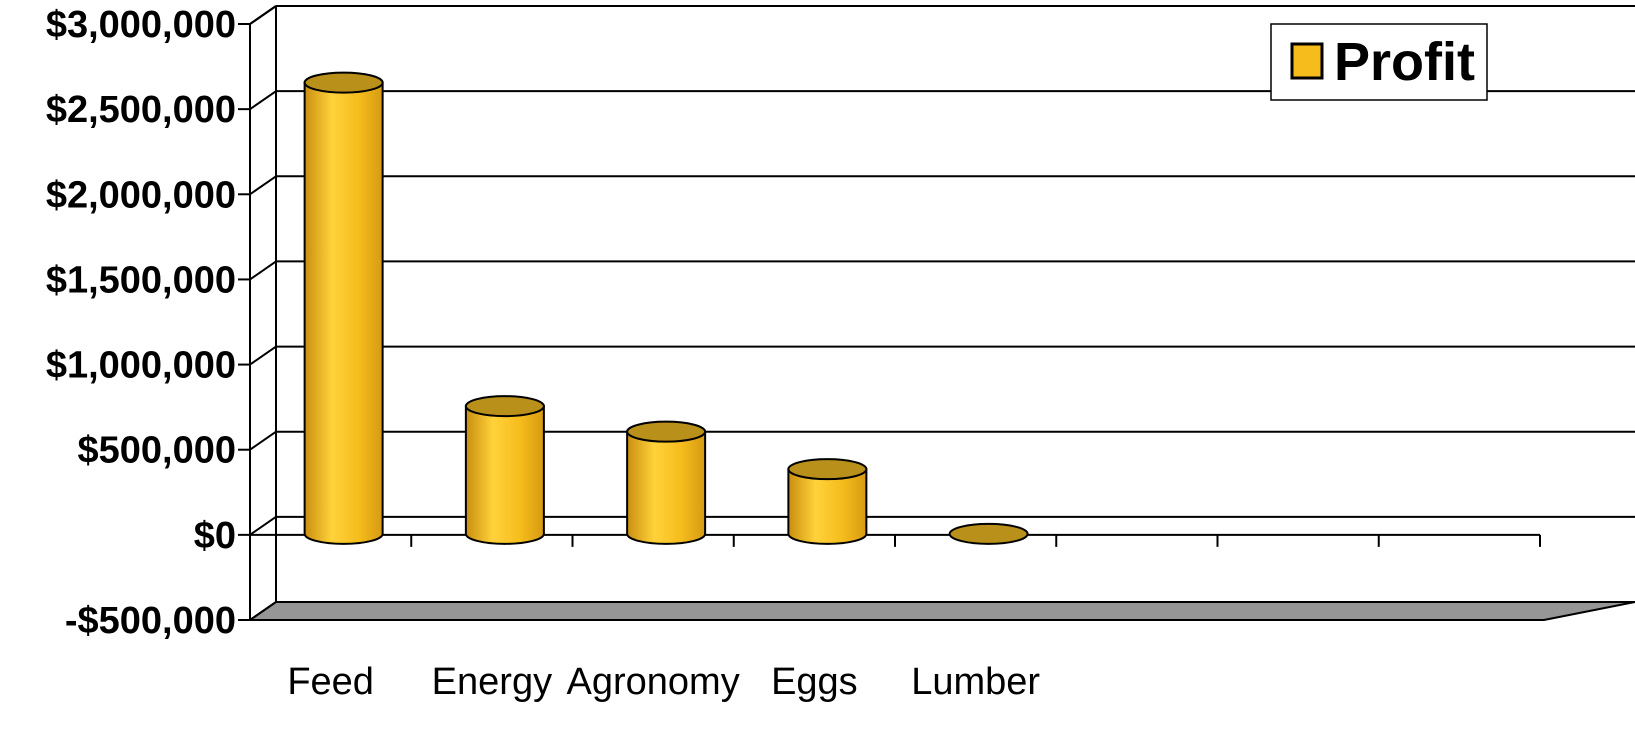  I want to click on y-tick-label: $500,000, so click(157, 451).